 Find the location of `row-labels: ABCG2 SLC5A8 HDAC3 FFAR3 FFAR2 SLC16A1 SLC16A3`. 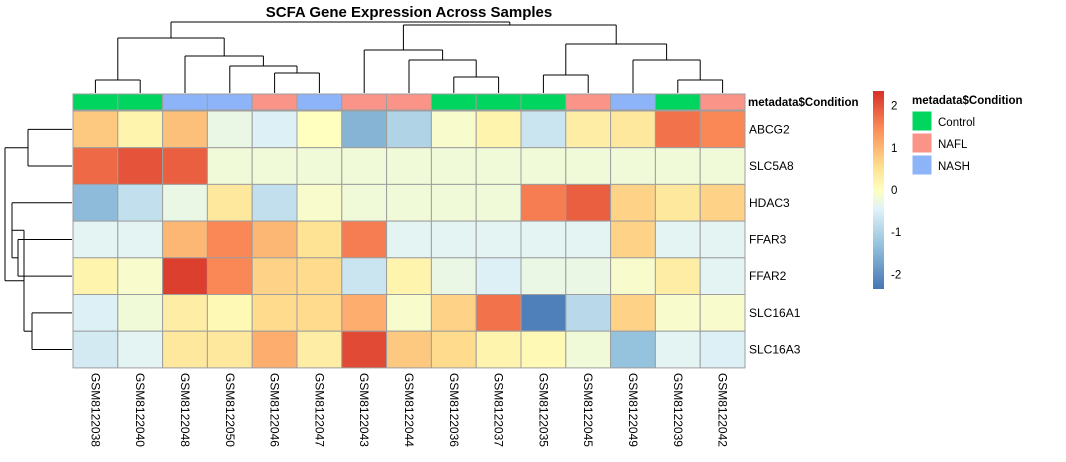

row-labels: ABCG2 SLC5A8 HDAC3 FFAR3 FFAR2 SLC16A1 SLC16A3 is located at coordinates (775, 239).